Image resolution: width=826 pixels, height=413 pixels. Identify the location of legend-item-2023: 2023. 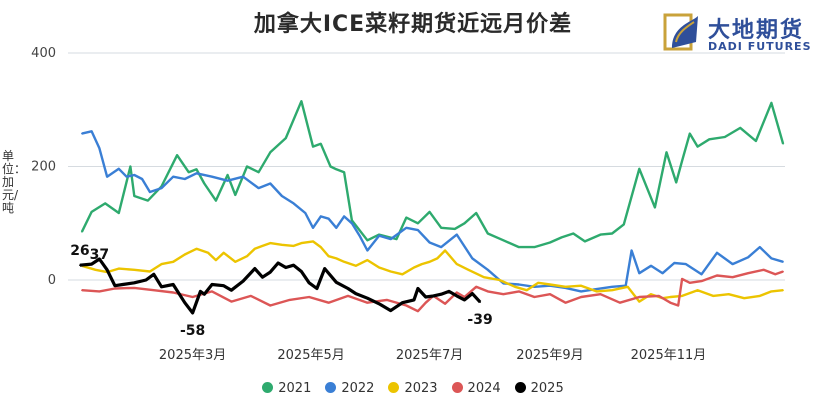
(413, 388).